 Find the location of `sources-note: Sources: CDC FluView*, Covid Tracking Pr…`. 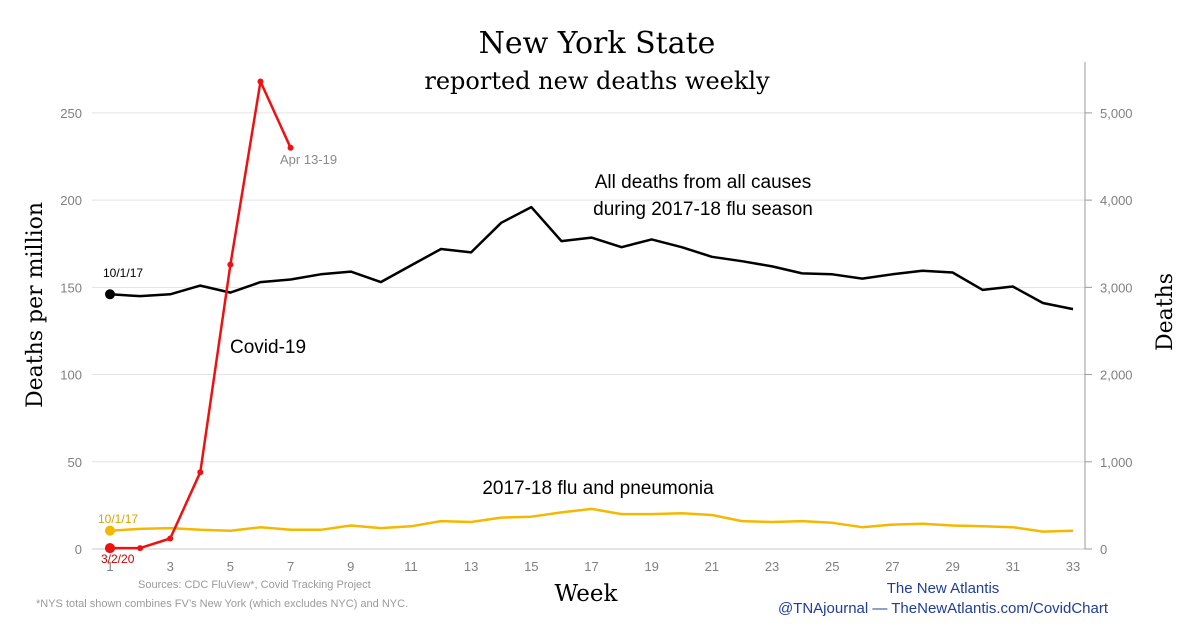

sources-note: Sources: CDC FluView*, Covid Tracking Pr… is located at coordinates (254, 585).